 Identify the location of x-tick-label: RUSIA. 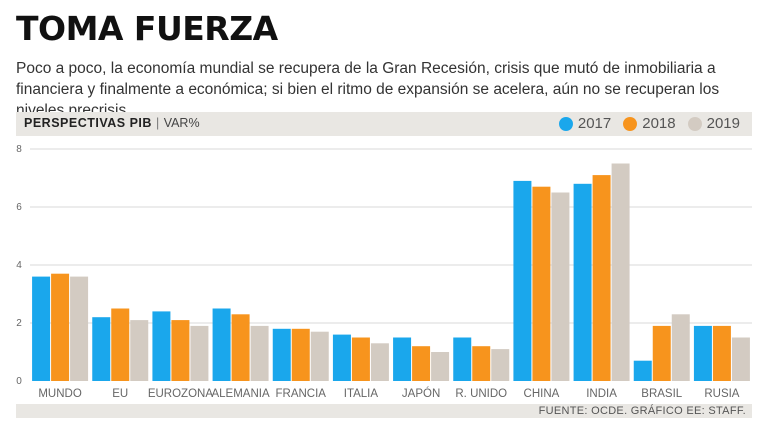
(721, 394).